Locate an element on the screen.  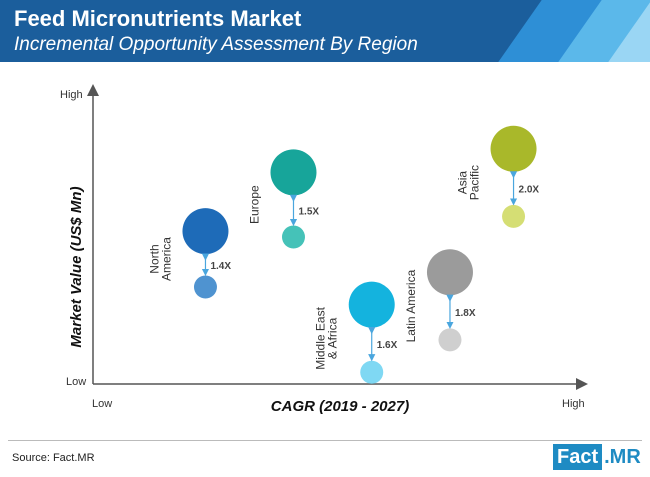
region-label-line: North is located at coordinates (154, 258).